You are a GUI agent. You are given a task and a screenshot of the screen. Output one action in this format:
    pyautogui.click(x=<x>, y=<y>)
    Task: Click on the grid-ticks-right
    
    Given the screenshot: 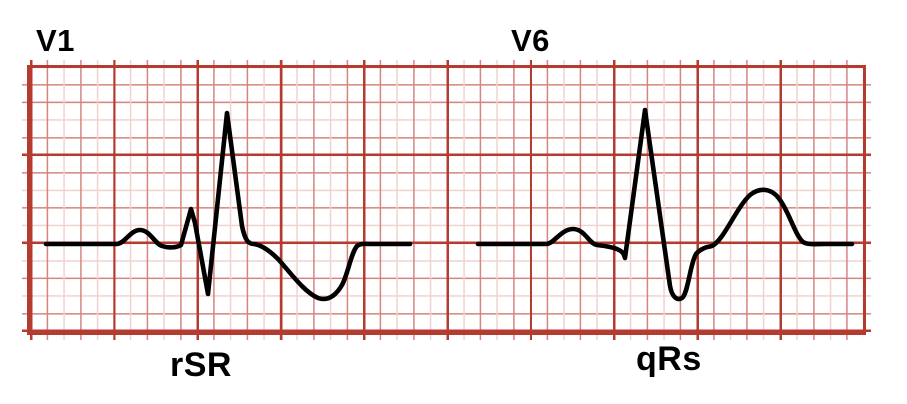 What is the action you would take?
    pyautogui.click(x=868, y=200)
    